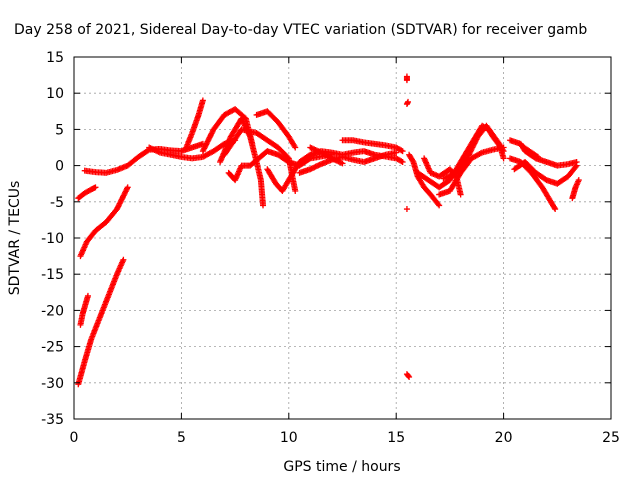  What do you see at coordinates (341, 467) in the screenshot?
I see `x-axis-label: GPS time / hours` at bounding box center [341, 467].